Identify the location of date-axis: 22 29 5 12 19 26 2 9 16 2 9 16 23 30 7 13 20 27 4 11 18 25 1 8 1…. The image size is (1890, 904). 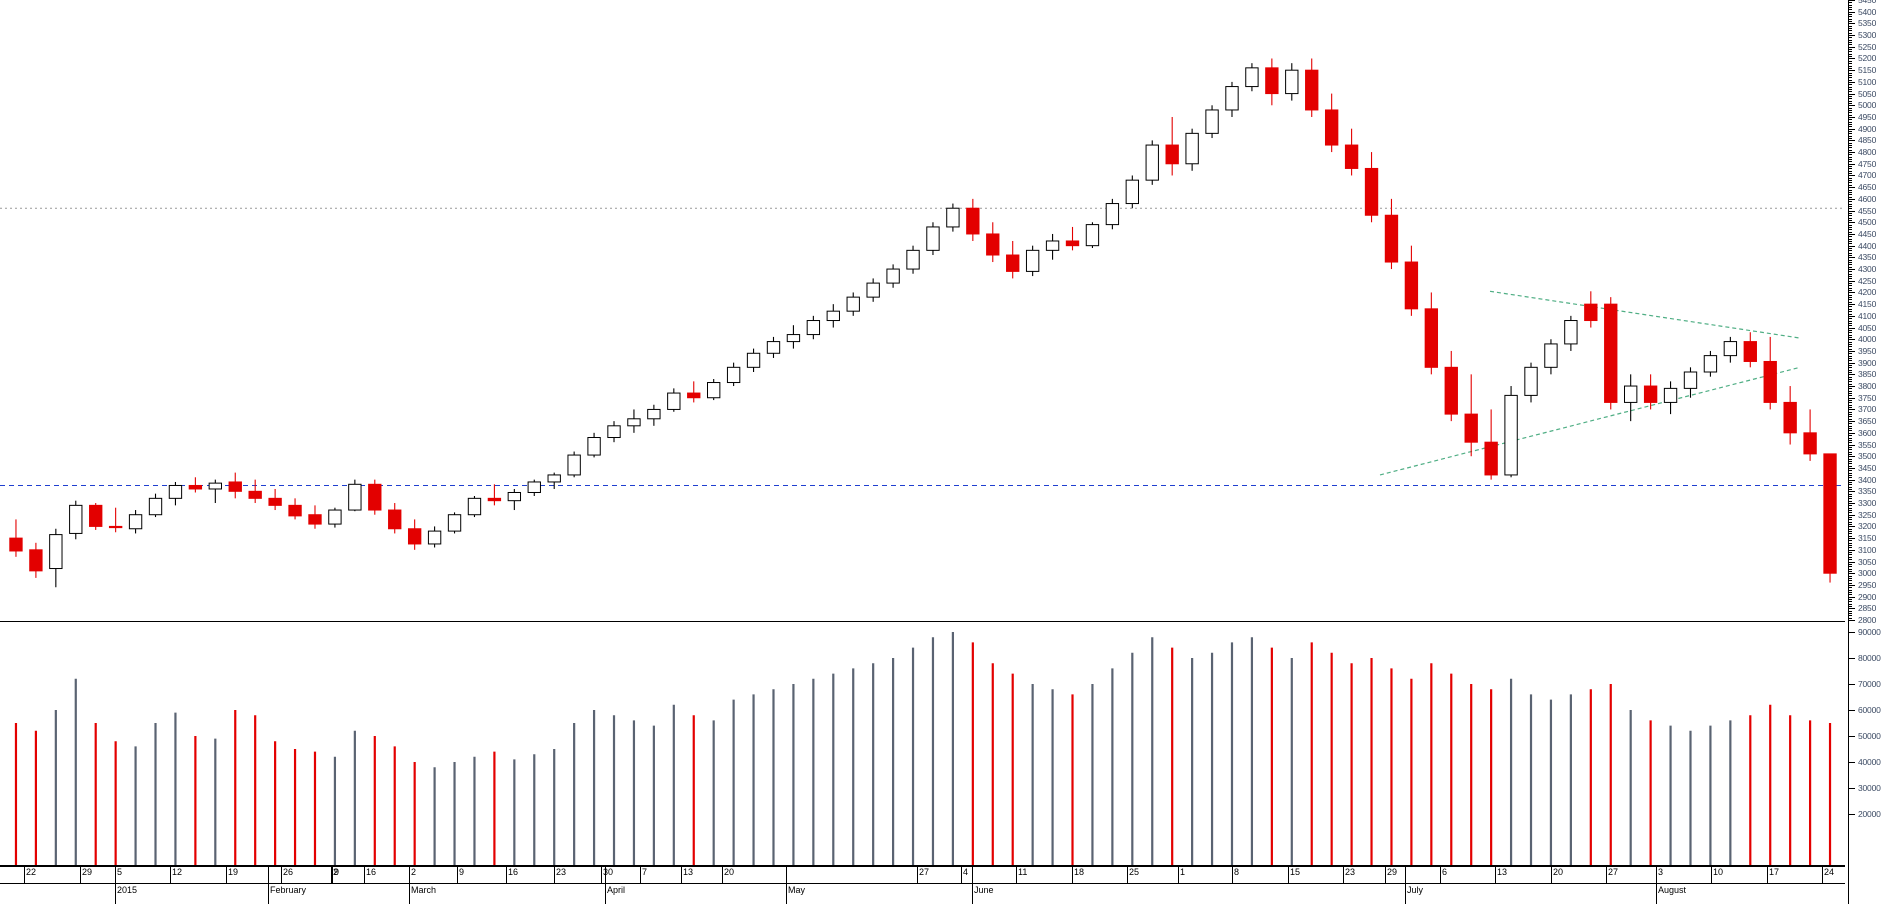
(922, 885).